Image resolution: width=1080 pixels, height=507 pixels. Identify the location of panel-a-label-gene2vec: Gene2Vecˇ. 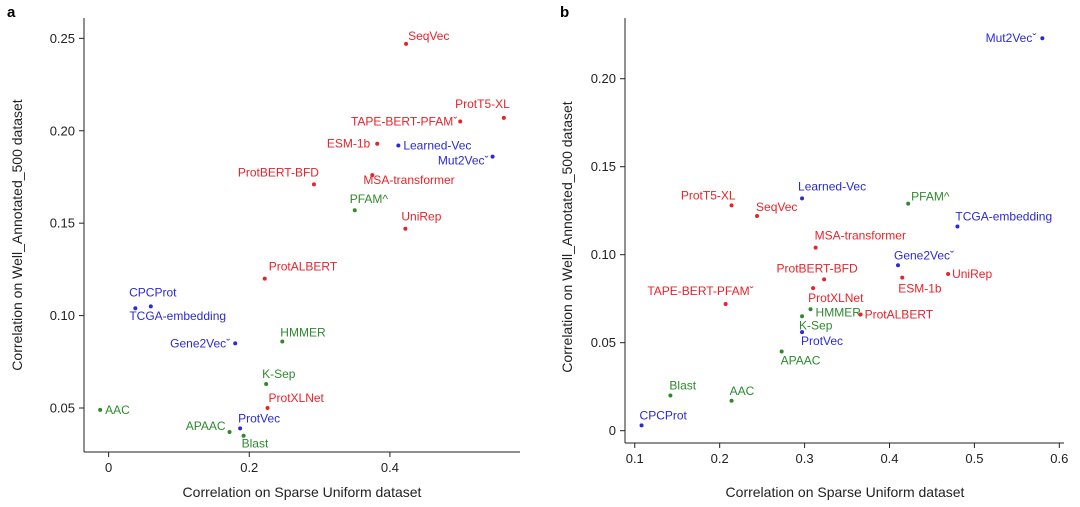
(200, 343).